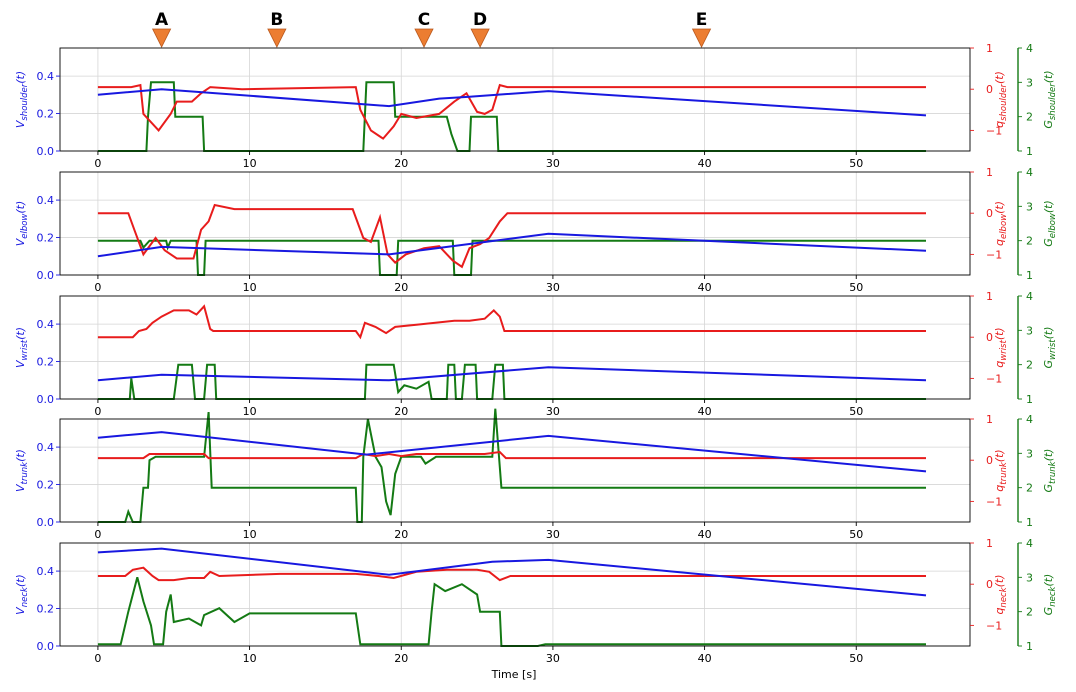 The image size is (1076, 692). Describe the element at coordinates (22, 99) in the screenshot. I see `shoulder-V-axis-label: Vshoulder(t)` at that location.